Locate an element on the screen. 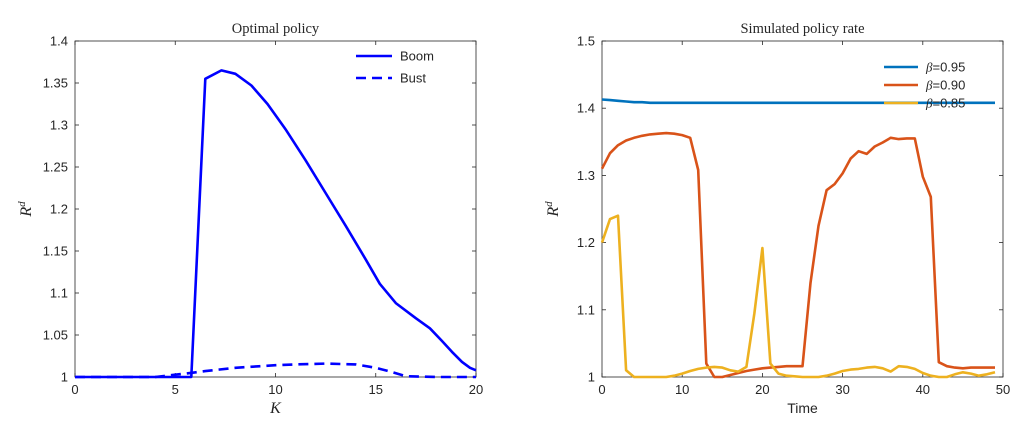 This screenshot has width=1013, height=424. legend-label: β=0.95 is located at coordinates (945, 67).